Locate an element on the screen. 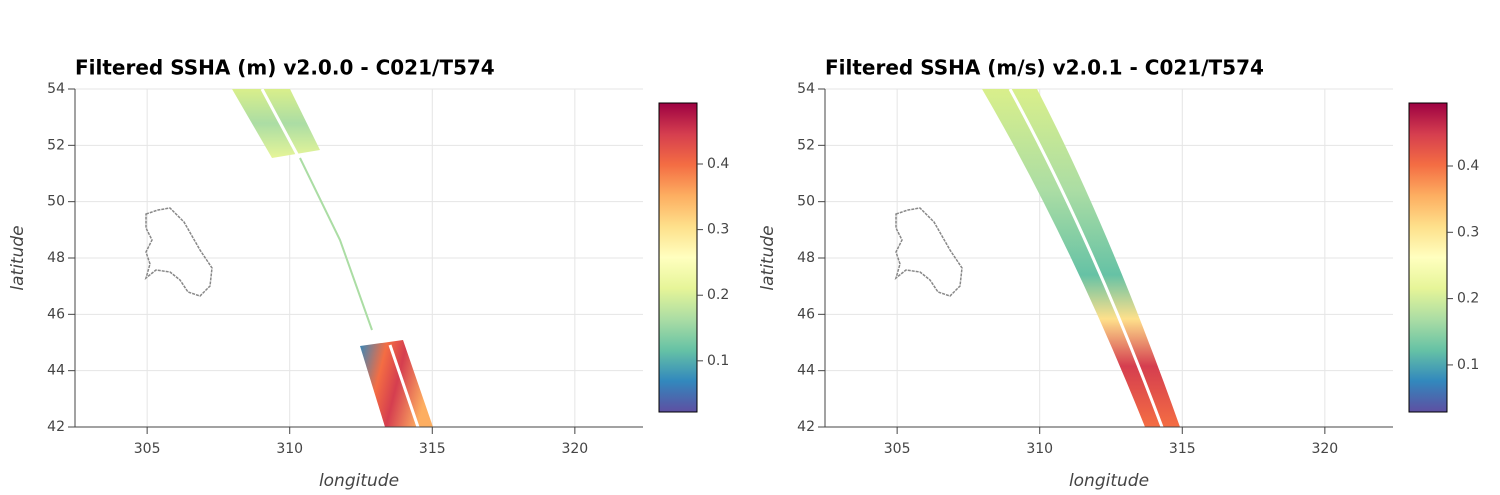 This screenshot has height=495, width=1500. nadir-track is located at coordinates (336, 244).